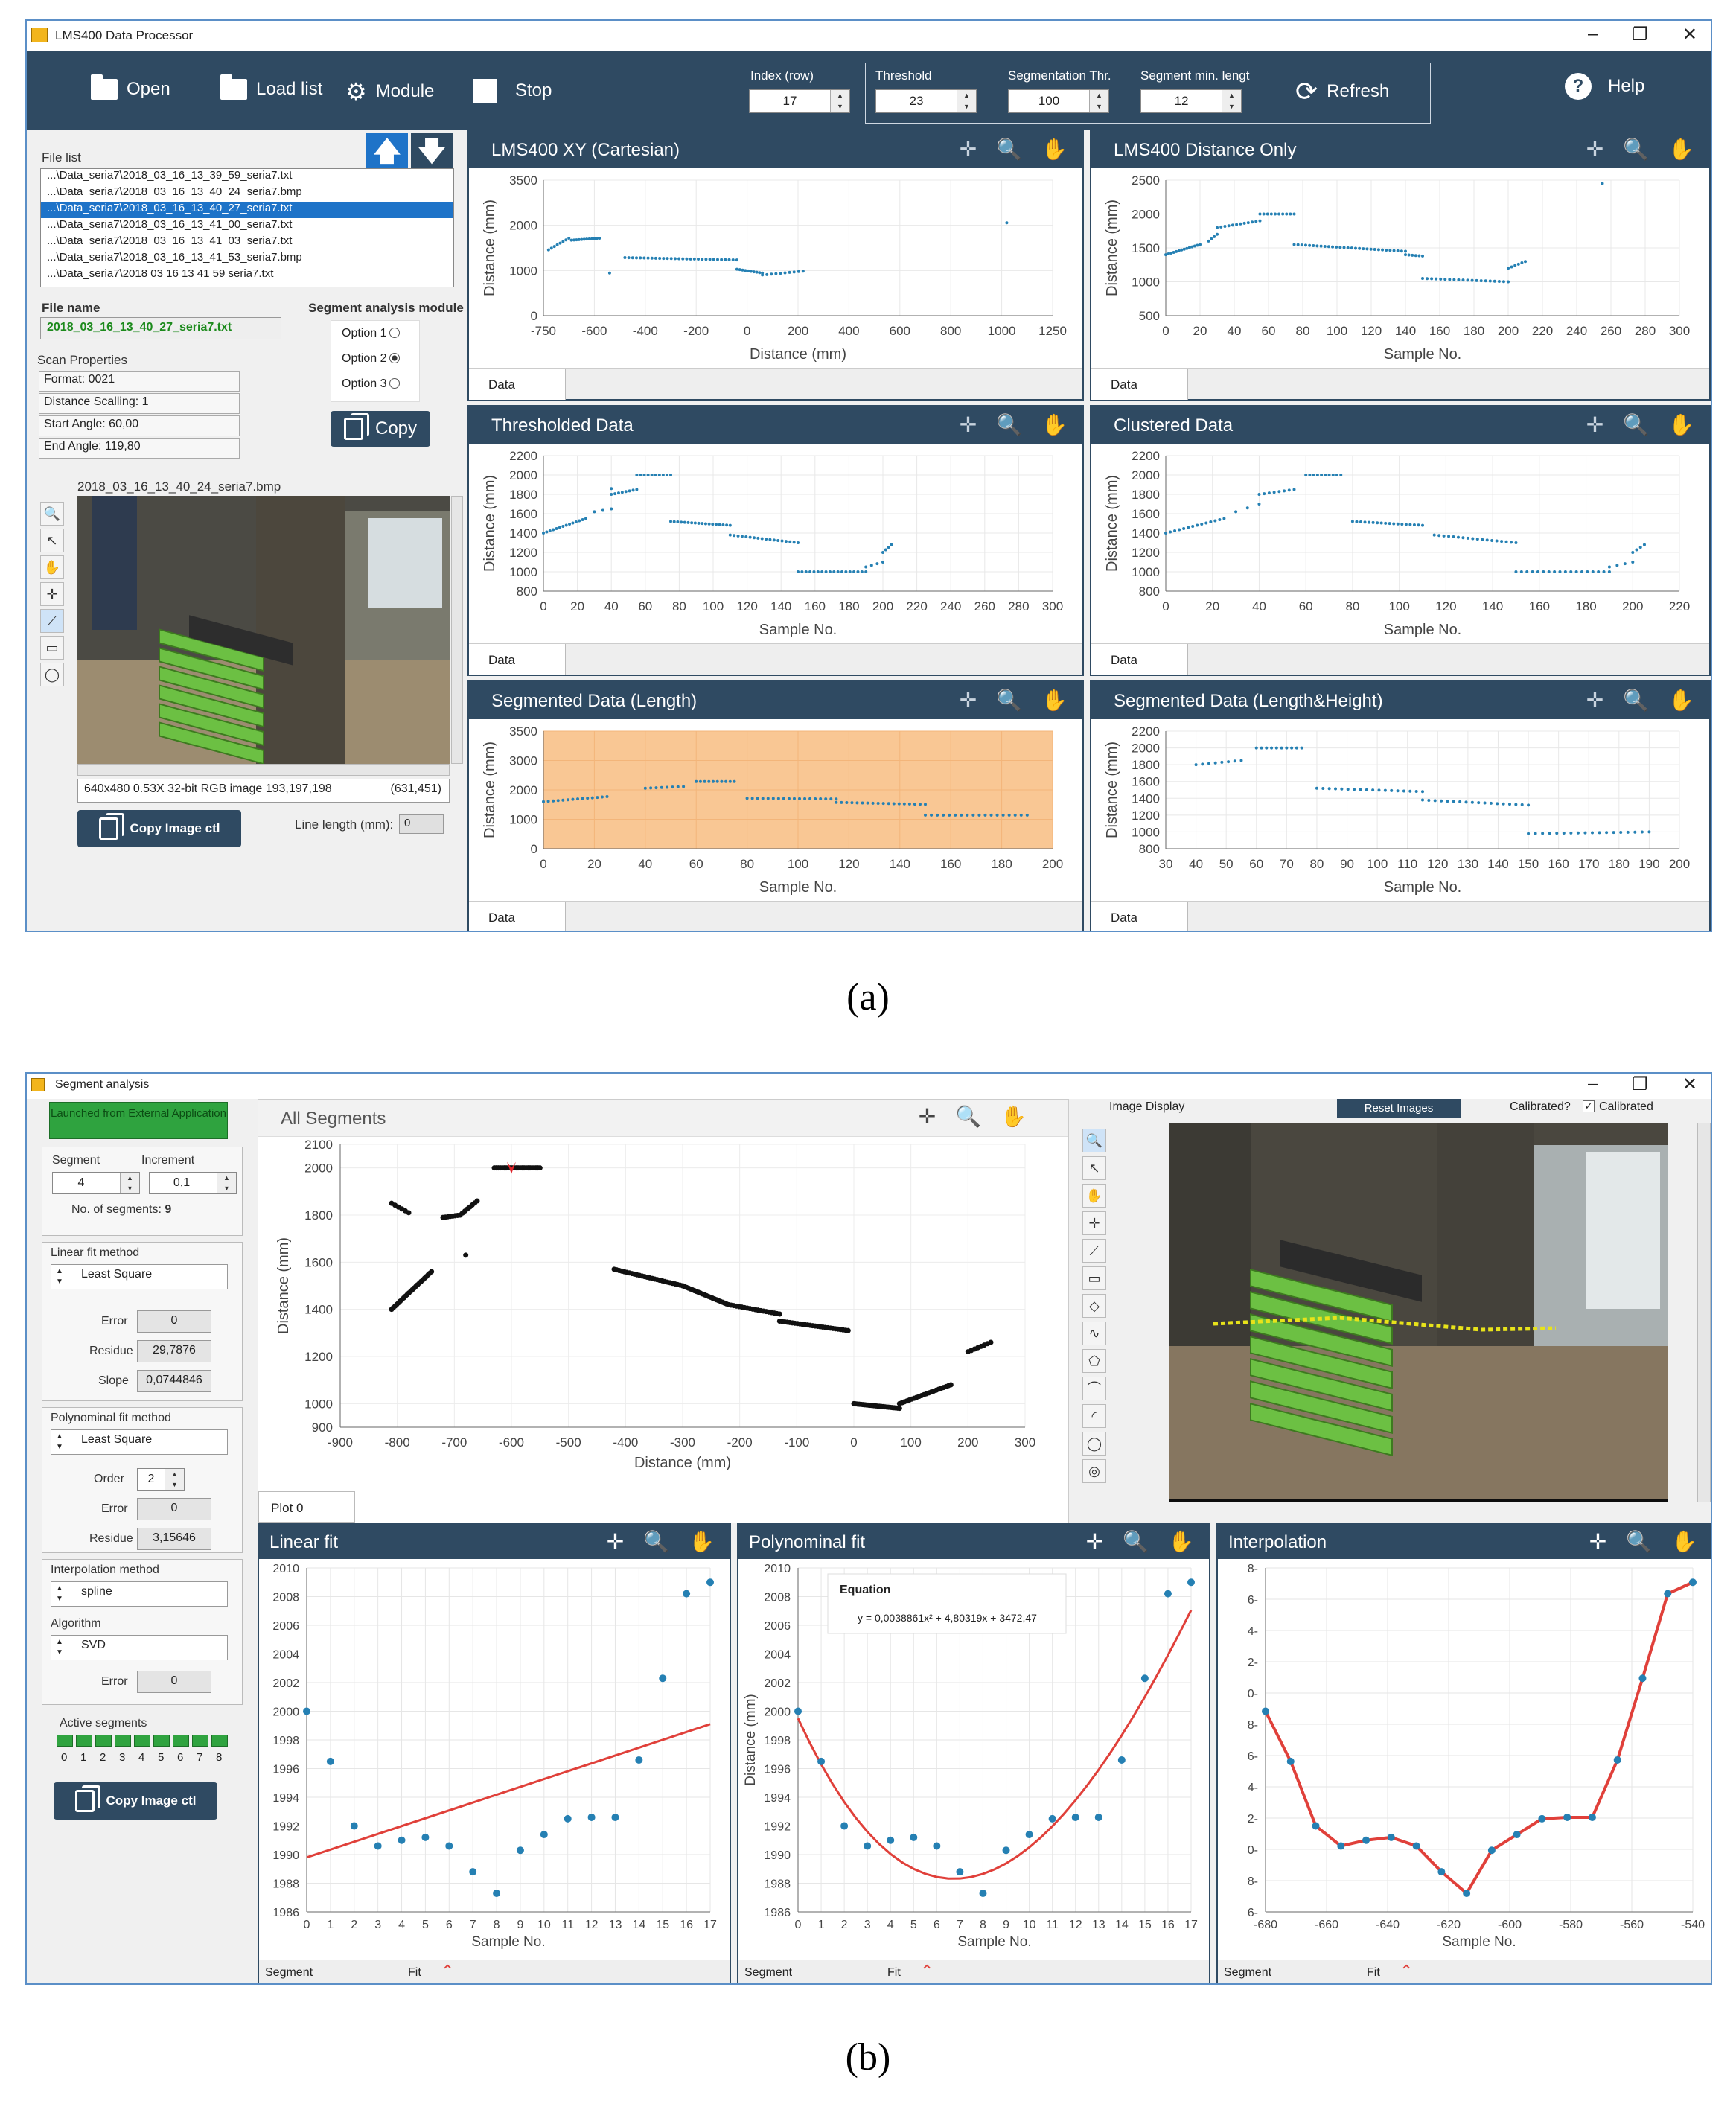 The image size is (1736, 2101). What do you see at coordinates (1094, 1416) in the screenshot?
I see `arc-tool-icon: ◜` at bounding box center [1094, 1416].